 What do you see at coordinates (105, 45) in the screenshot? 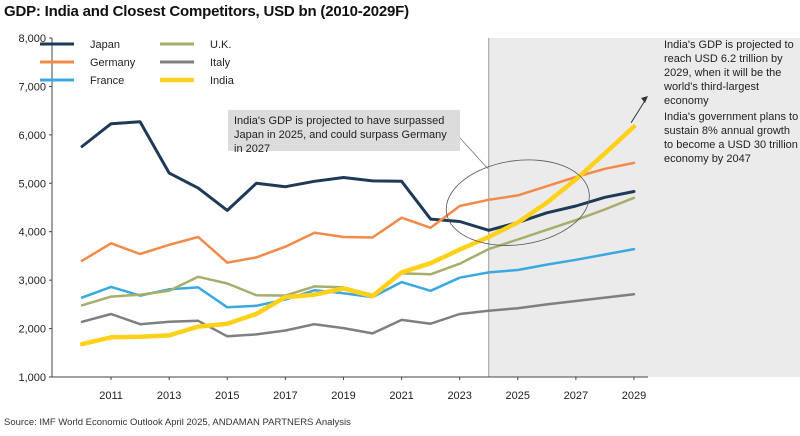
I see `legend-label: Japan` at bounding box center [105, 45].